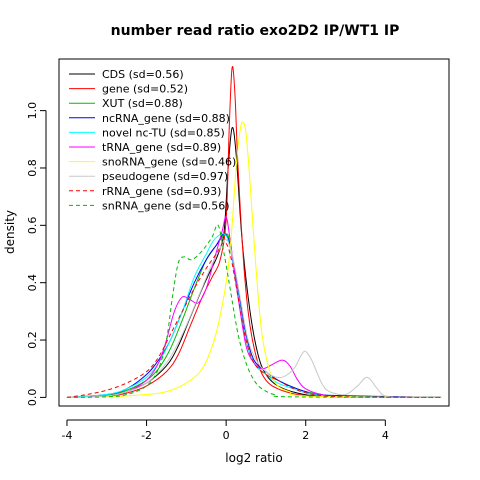 This screenshot has height=480, width=480. Describe the element at coordinates (32, 168) in the screenshot. I see `y-tick-label: 0.8` at that location.